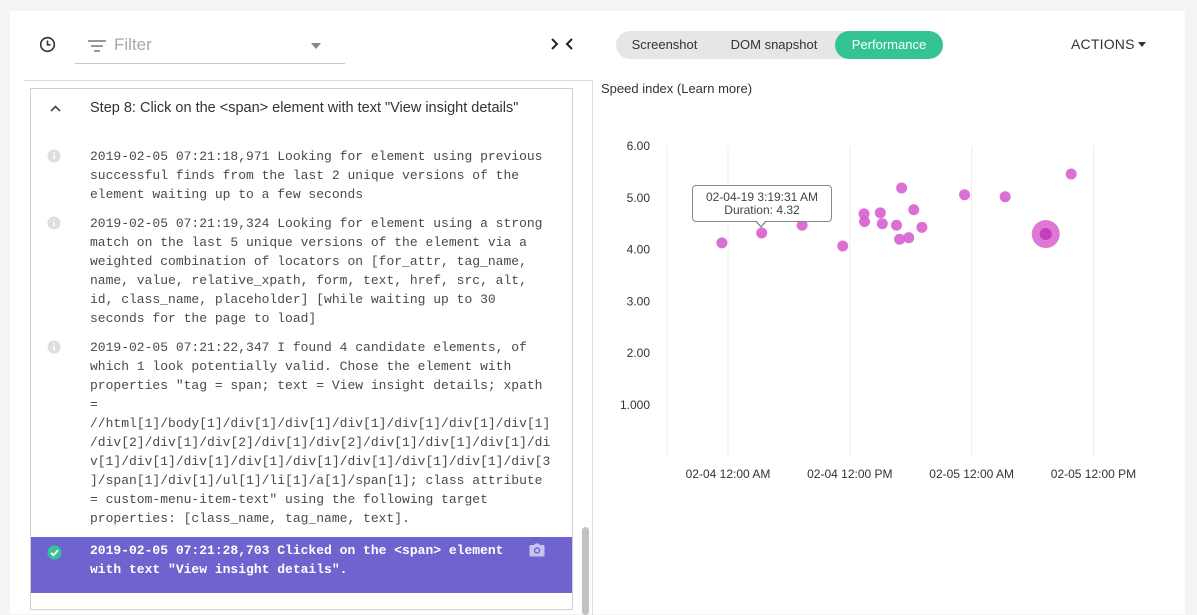  Describe the element at coordinates (639, 301) in the screenshot. I see `y-tick-label: 3.00` at that location.